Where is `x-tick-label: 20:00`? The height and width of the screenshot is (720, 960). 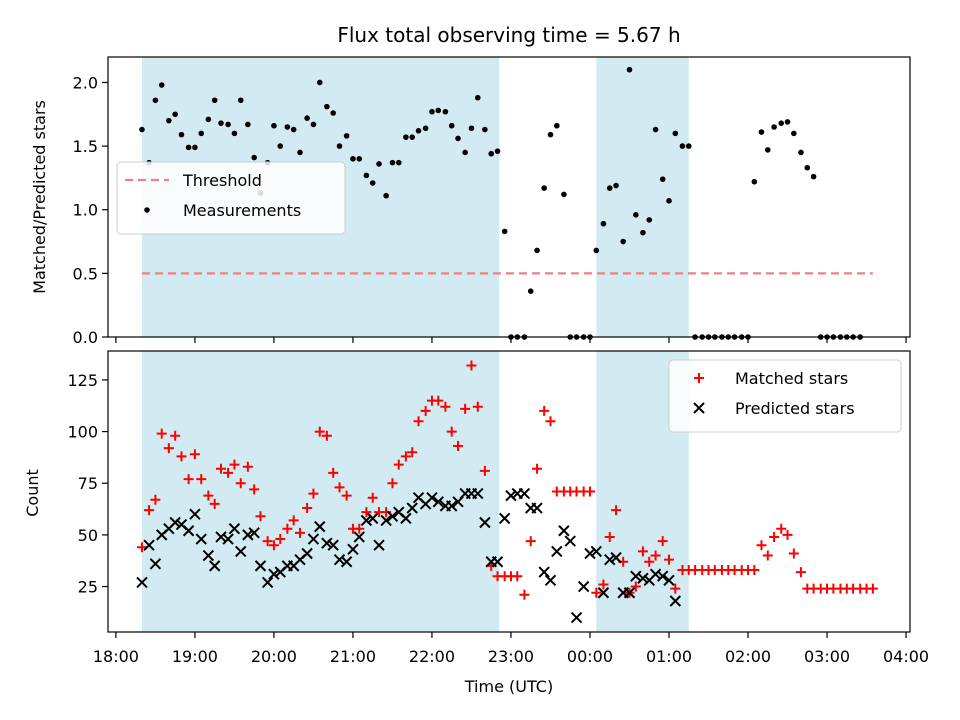 x-tick-label: 20:00 is located at coordinates (274, 656).